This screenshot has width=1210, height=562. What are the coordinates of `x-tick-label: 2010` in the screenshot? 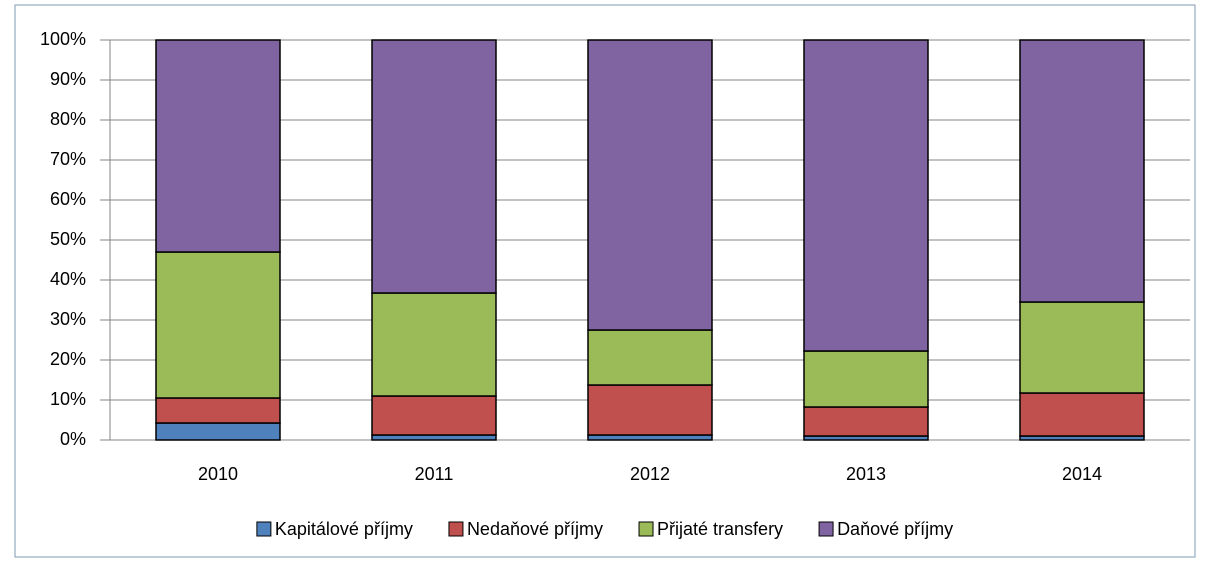 It's located at (218, 474).